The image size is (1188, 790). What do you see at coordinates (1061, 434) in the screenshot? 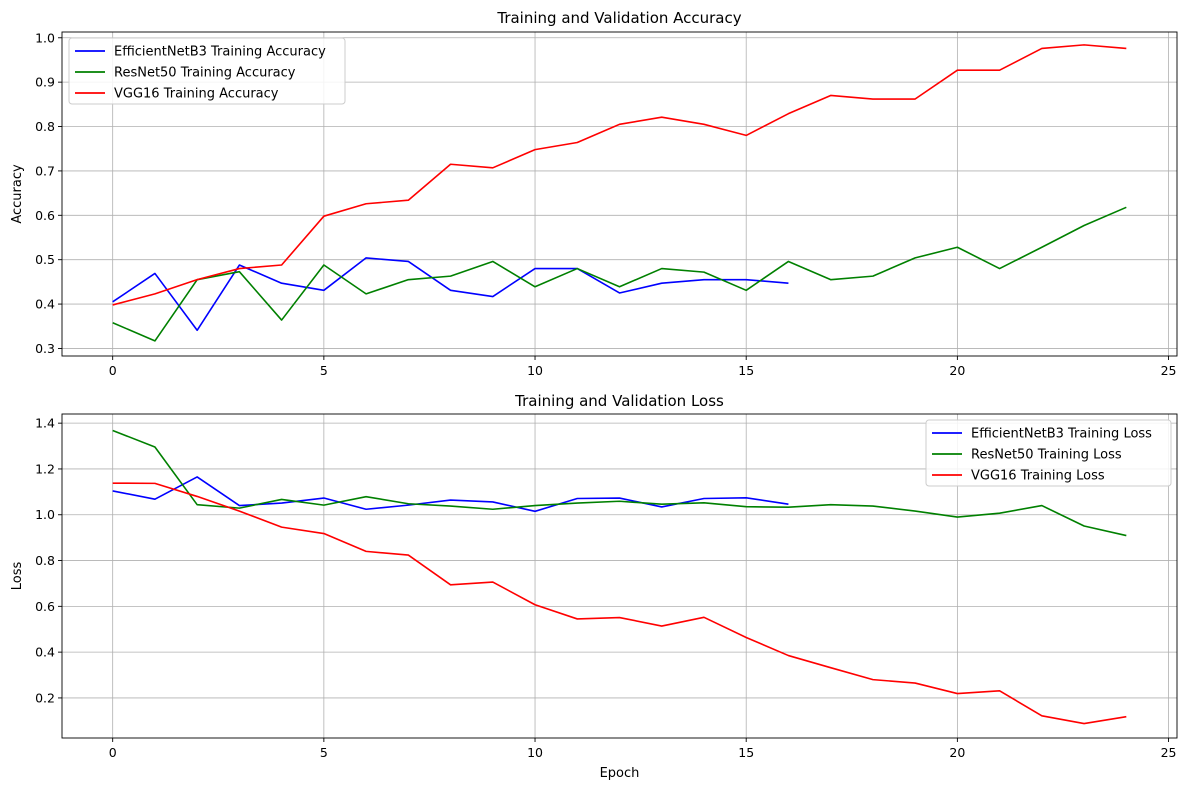
I see `legend-label-0: EfficientNetB3 Training Loss` at bounding box center [1061, 434].